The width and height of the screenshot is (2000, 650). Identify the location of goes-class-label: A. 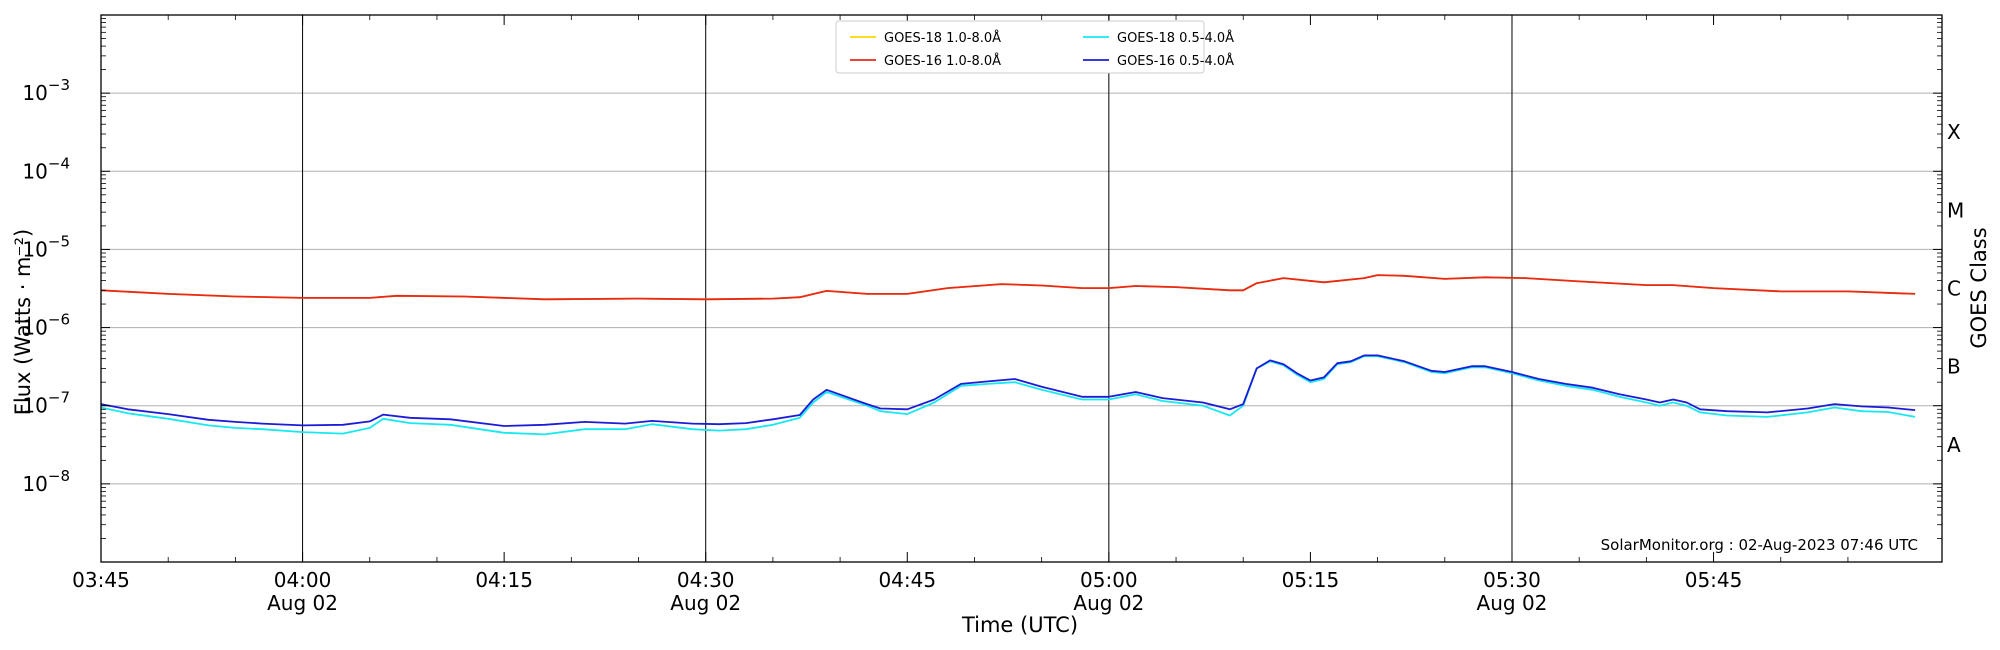
(1954, 445).